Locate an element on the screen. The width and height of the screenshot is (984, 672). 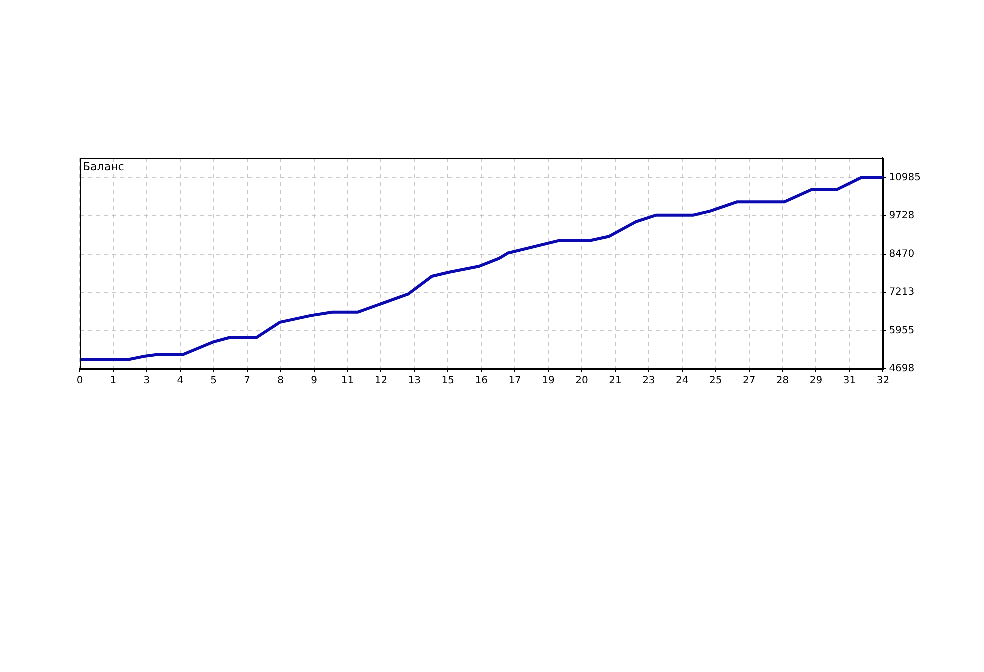
x-tick-label: 16 is located at coordinates (481, 381).